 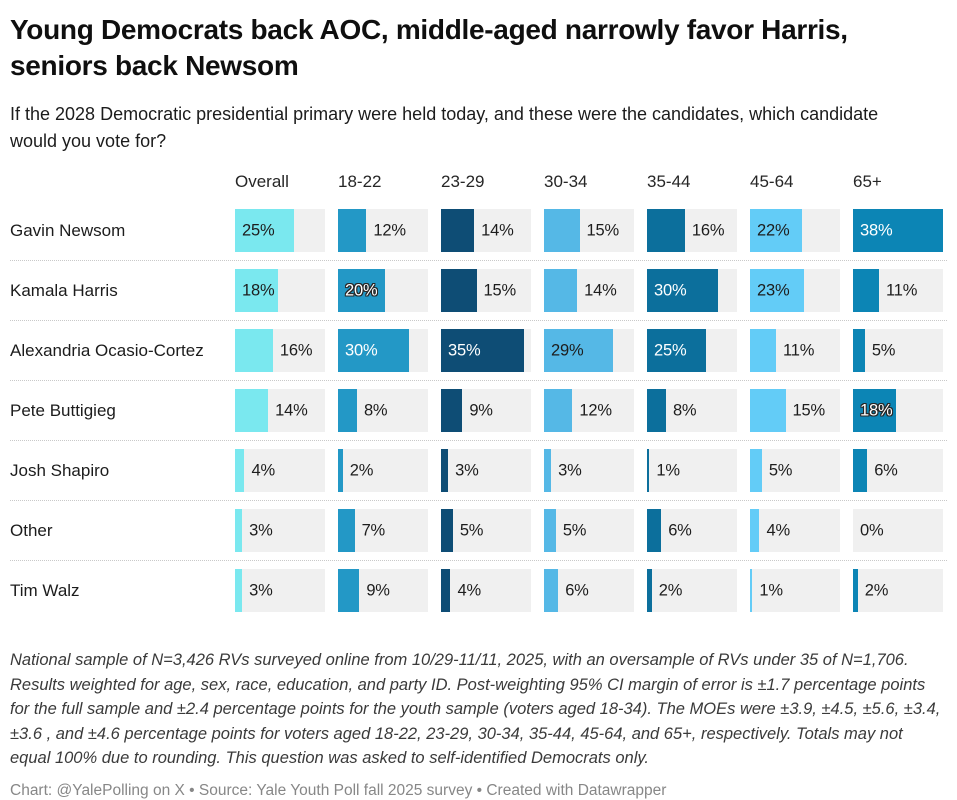 I want to click on bar-cell: 29%, so click(x=589, y=350).